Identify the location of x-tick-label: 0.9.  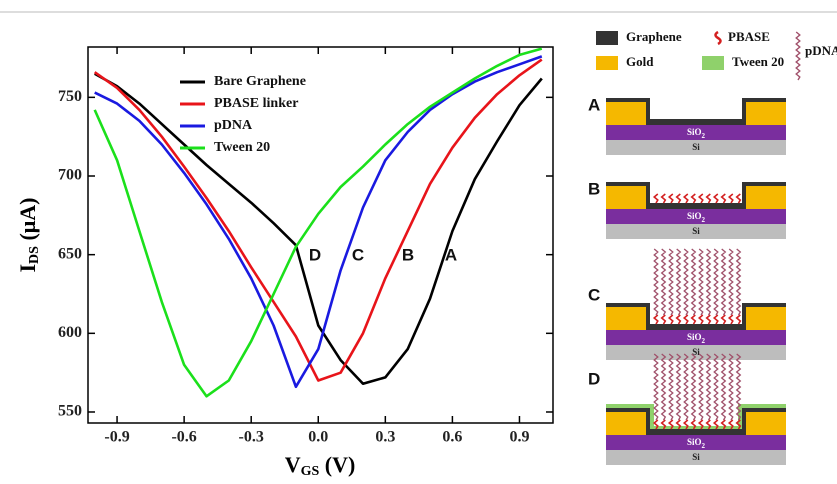
(519, 437).